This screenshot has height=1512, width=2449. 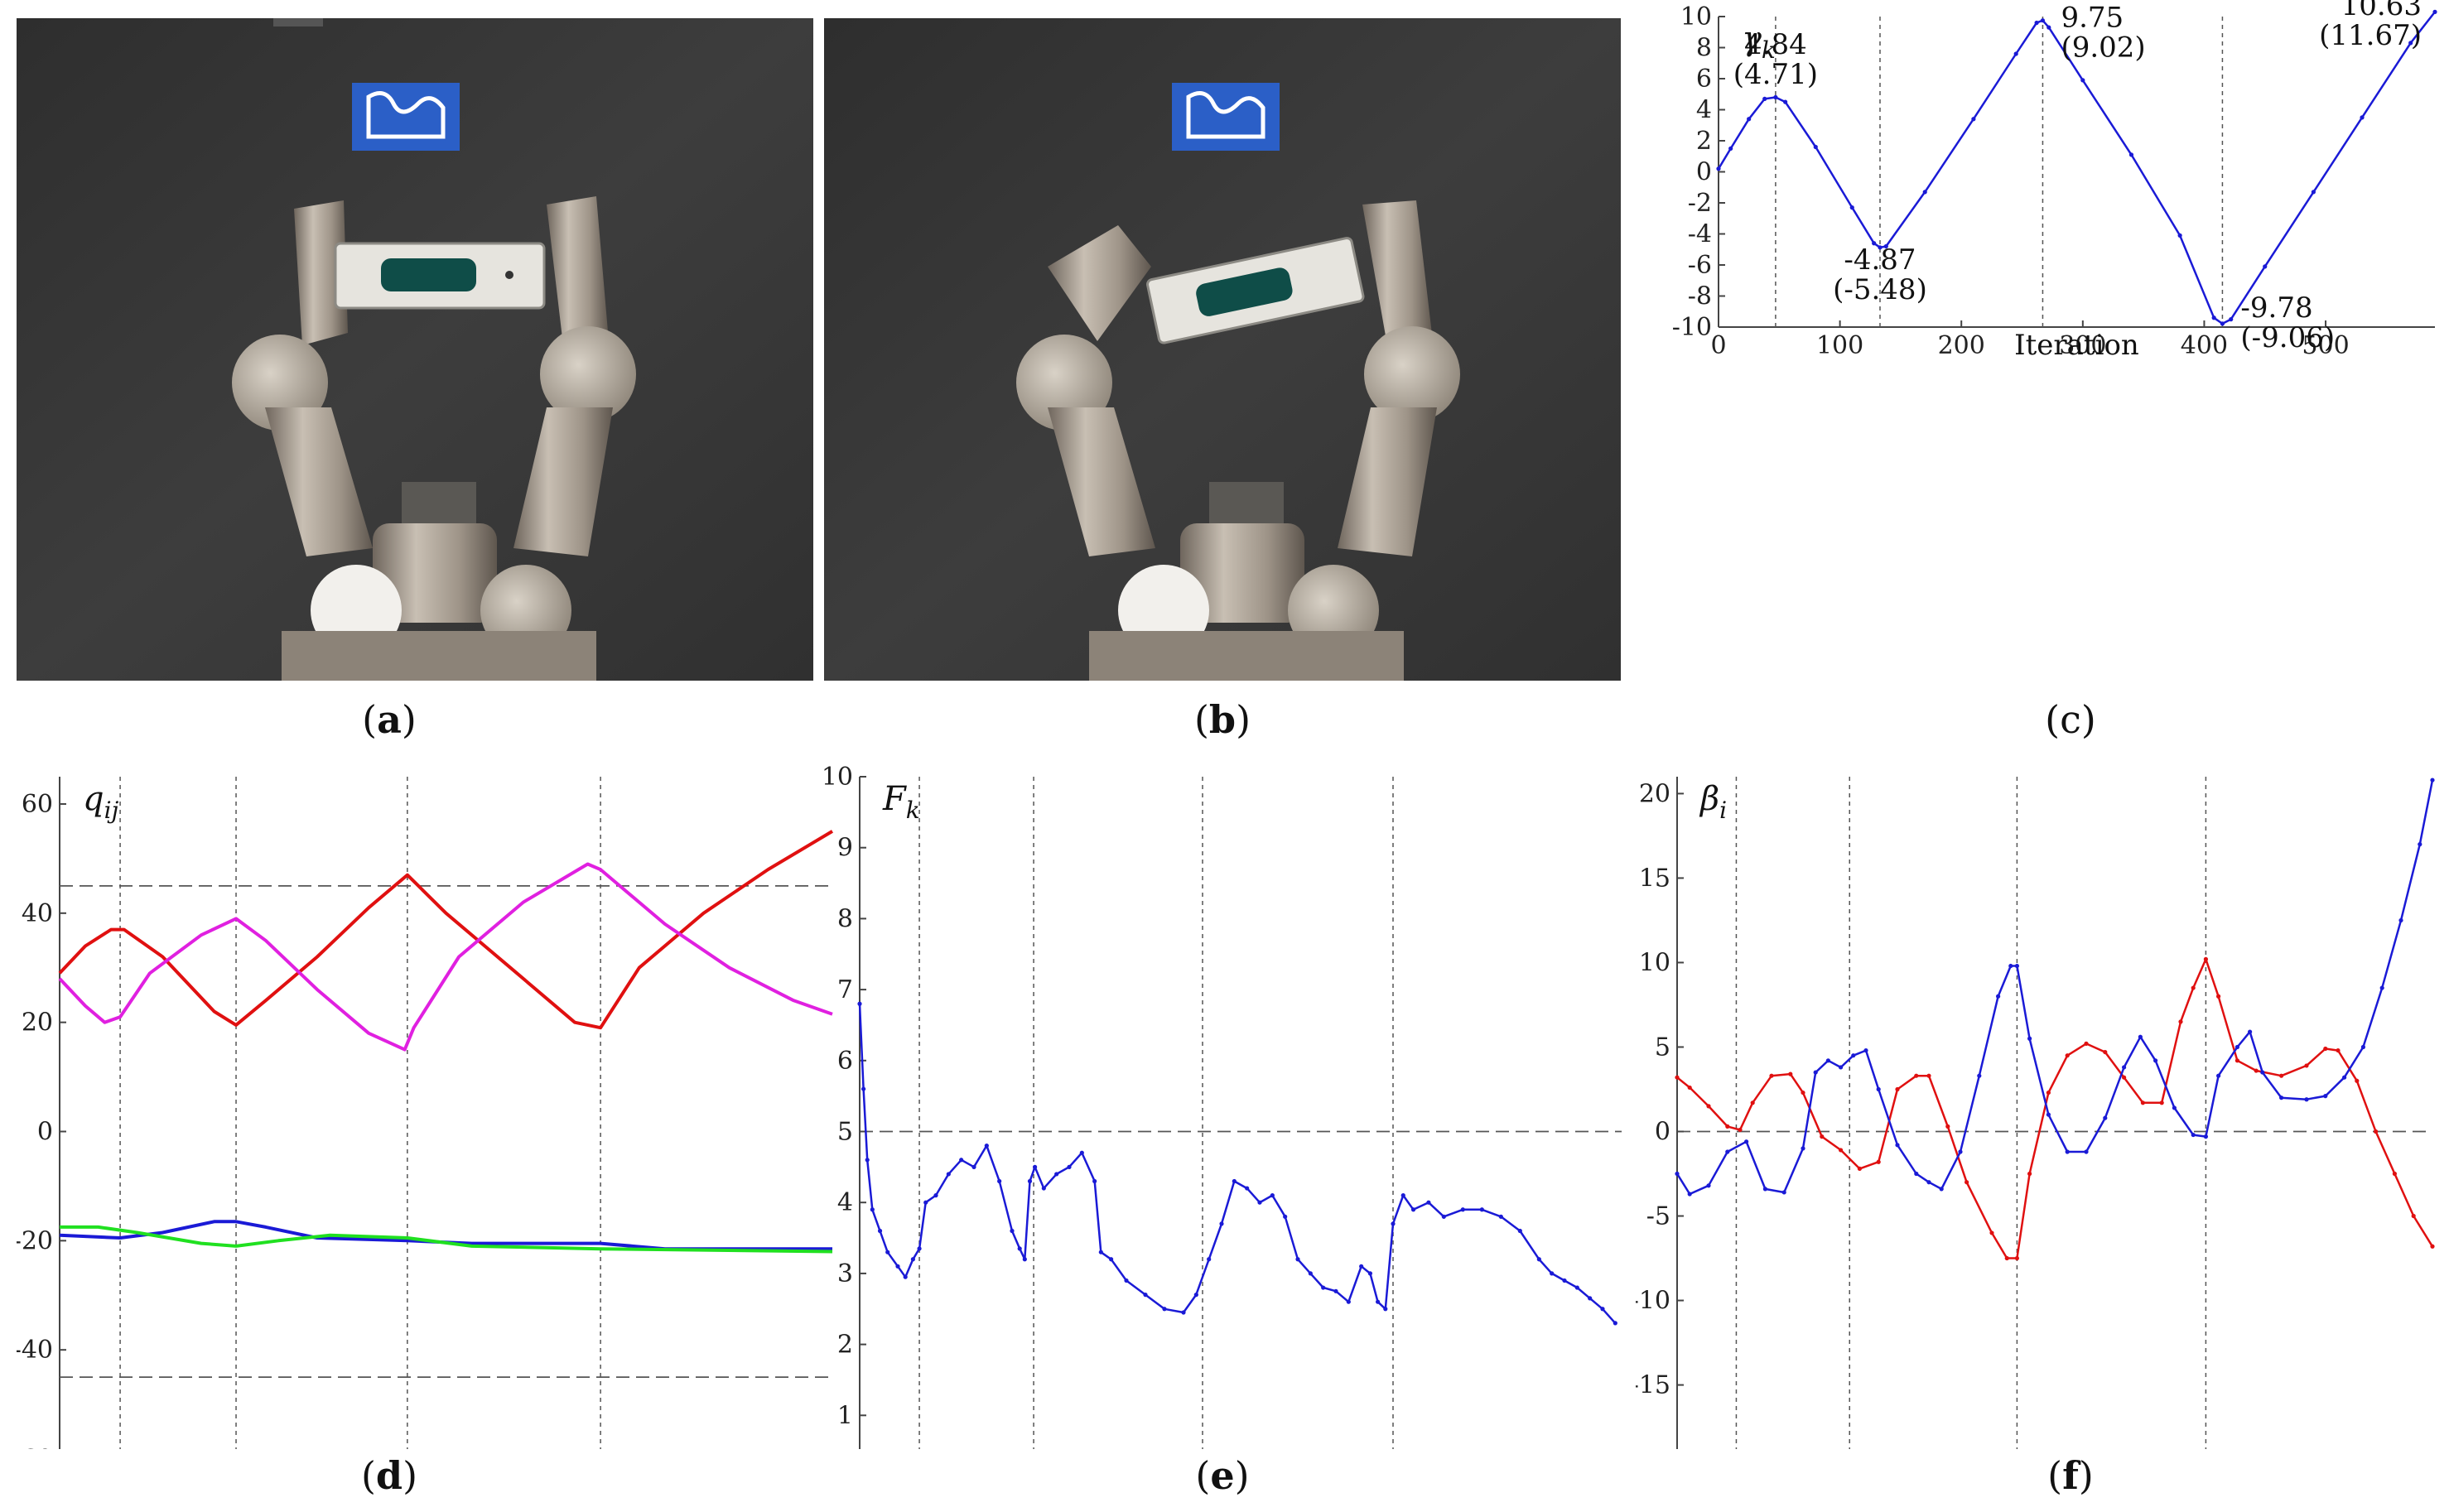 I want to click on palm-base, so click(x=439, y=581).